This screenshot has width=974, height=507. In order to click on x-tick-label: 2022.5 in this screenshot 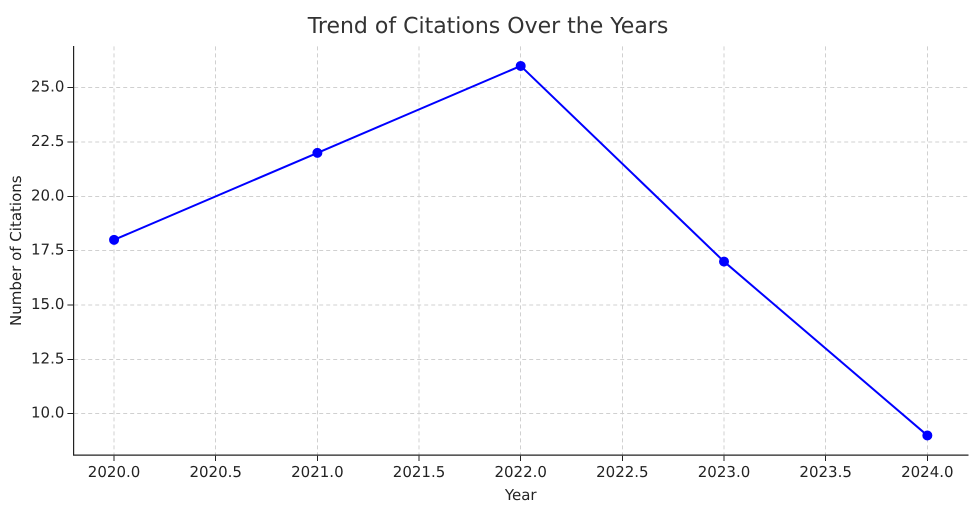, I will do `click(622, 471)`.